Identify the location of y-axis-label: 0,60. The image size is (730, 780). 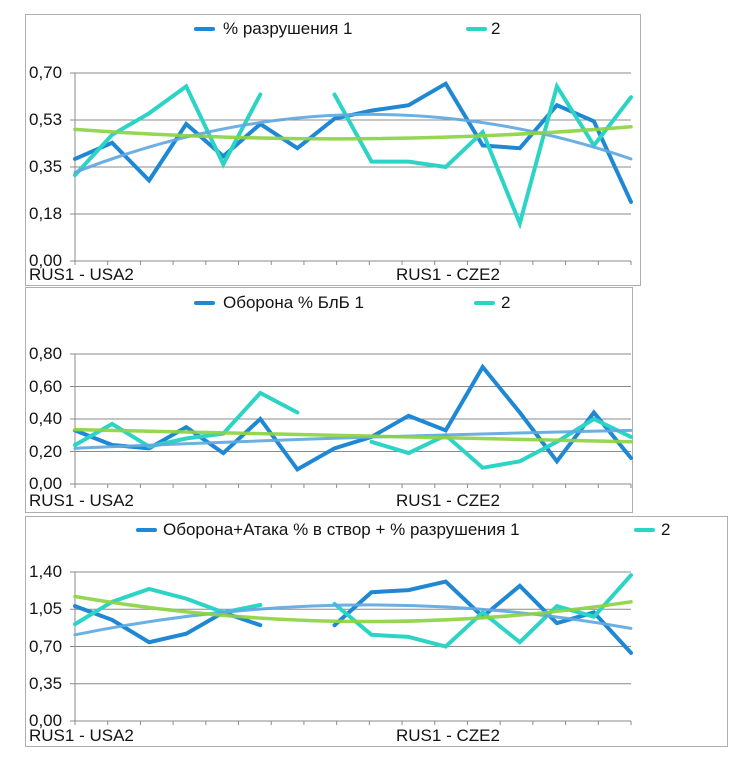
(46, 386).